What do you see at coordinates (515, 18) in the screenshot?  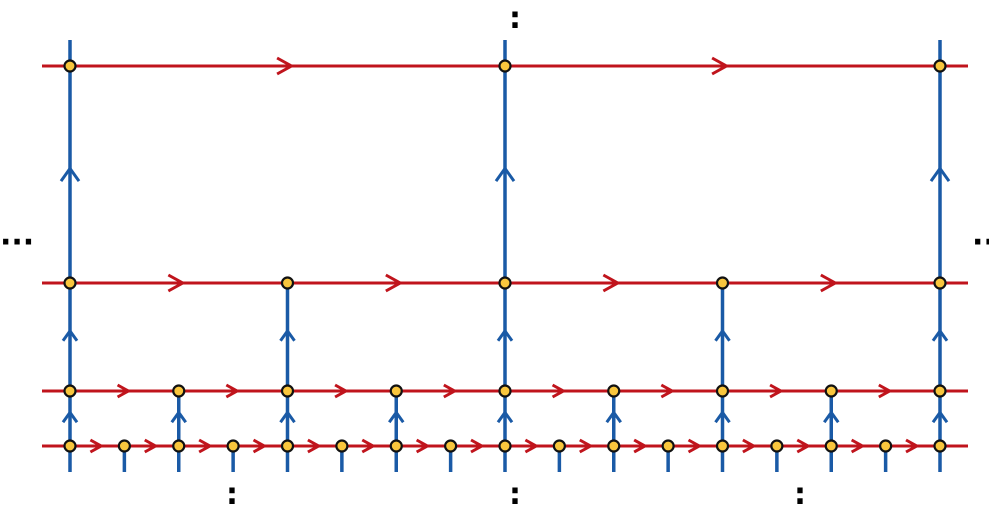 I see `ellipsis-top: :` at bounding box center [515, 18].